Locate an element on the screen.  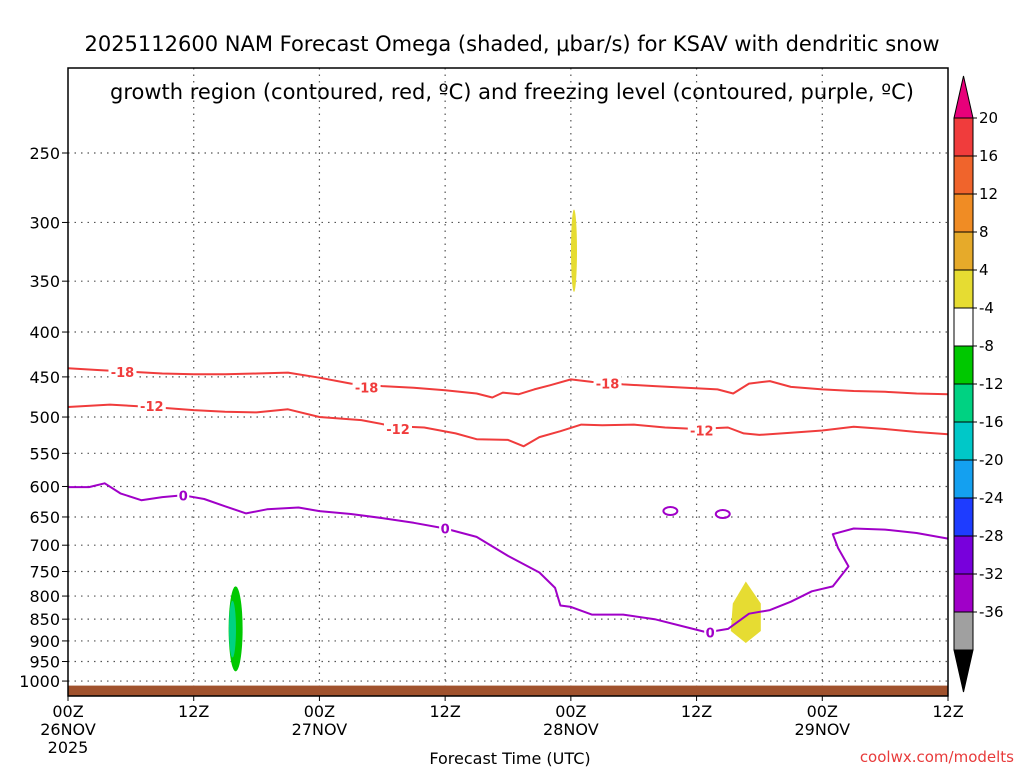
colorbar-label: 16 is located at coordinates (988, 156).